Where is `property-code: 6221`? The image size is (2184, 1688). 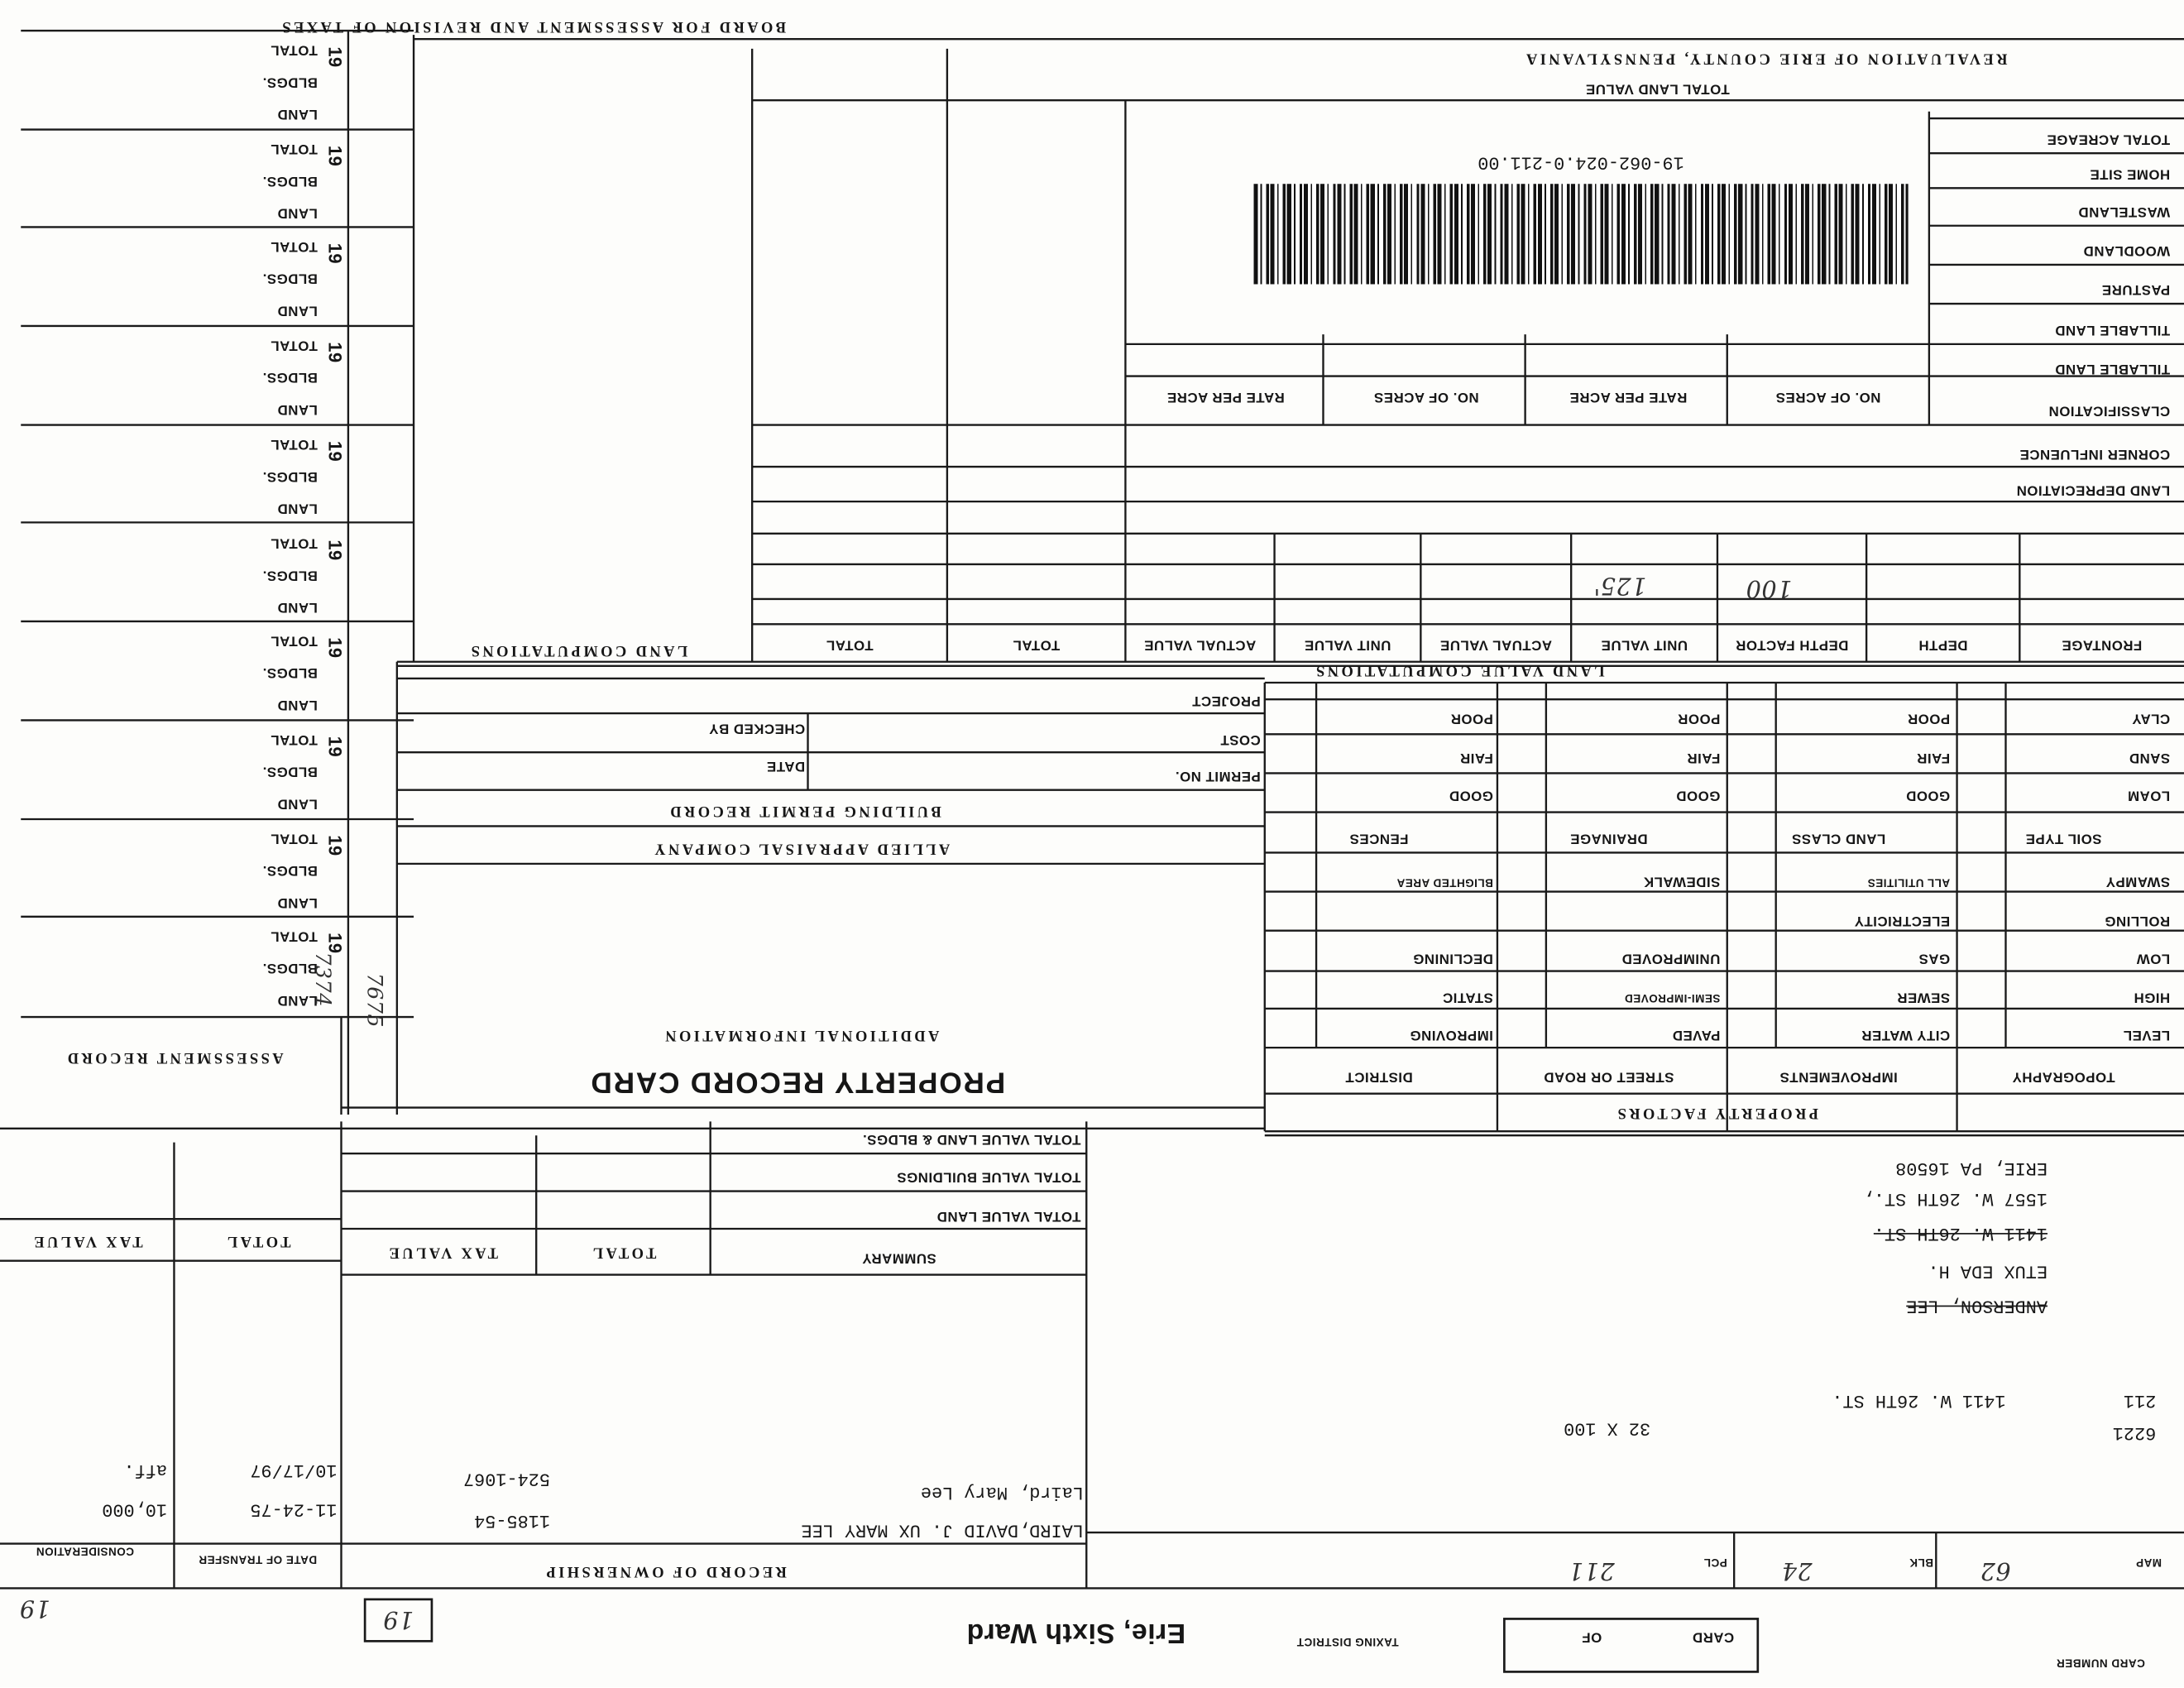
property-code: 6221 is located at coordinates (2134, 1433).